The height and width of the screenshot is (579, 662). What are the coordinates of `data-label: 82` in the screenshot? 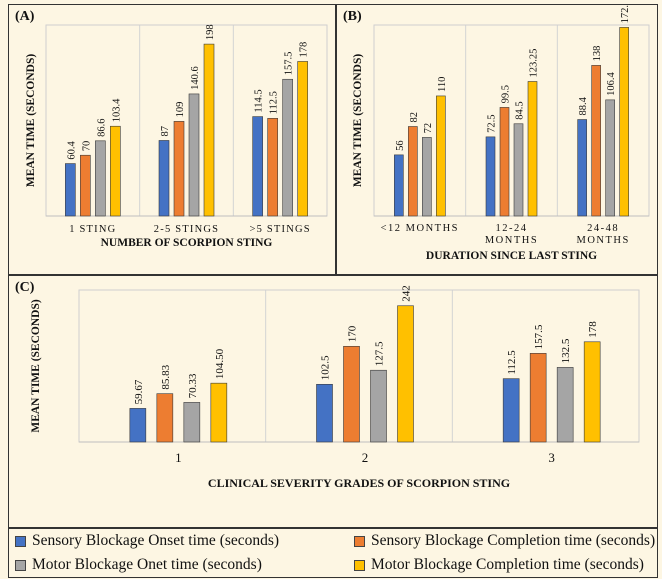 It's located at (414, 117).